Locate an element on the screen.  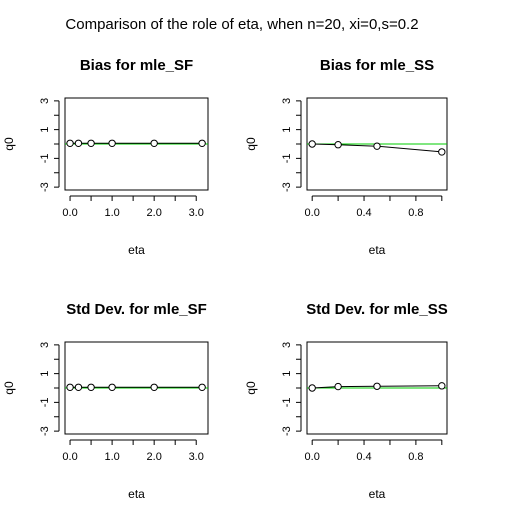
panel-title: Bias for mle_SF is located at coordinates (136, 65).